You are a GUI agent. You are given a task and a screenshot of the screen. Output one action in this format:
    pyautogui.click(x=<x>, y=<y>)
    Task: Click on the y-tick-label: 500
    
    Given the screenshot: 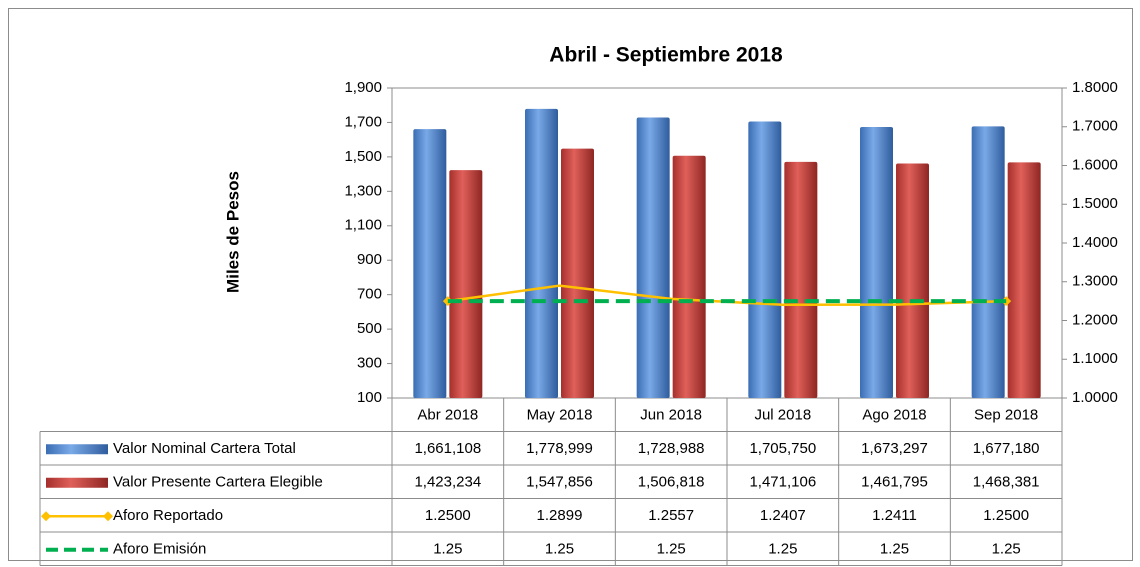 What is the action you would take?
    pyautogui.click(x=369, y=328)
    